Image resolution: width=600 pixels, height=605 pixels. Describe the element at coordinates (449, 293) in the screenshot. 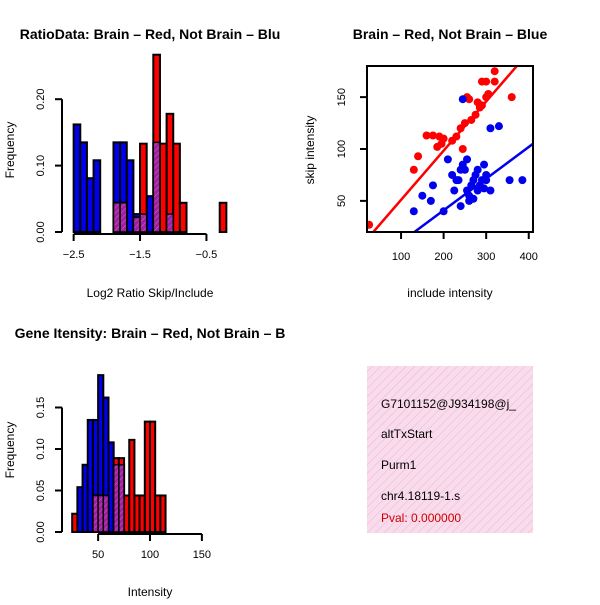

I see `scatter-xlabel: include intensity` at that location.